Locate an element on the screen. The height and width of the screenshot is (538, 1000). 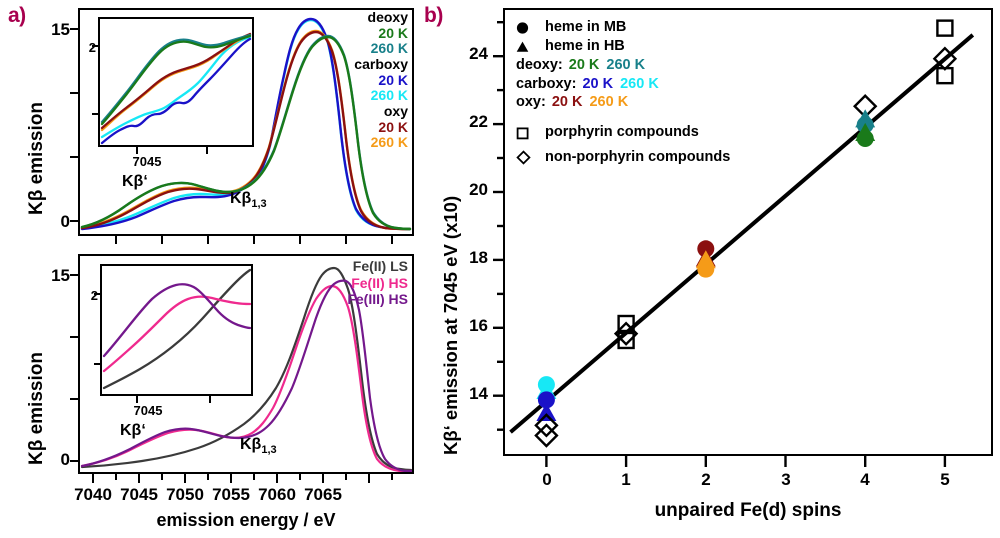
panel-a-bottom-xtick-7055: 7055 is located at coordinates (231, 494).